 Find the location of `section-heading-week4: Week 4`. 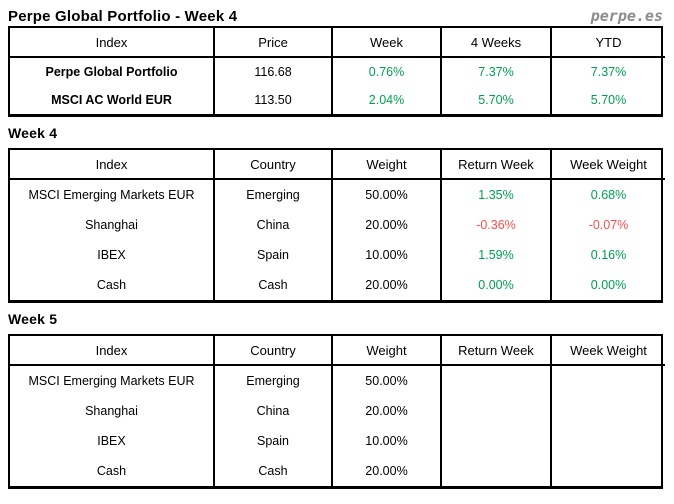

section-heading-week4: Week 4 is located at coordinates (33, 133).